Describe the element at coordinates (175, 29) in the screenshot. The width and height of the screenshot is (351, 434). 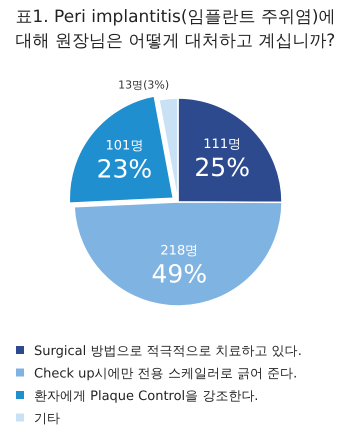
I see `title: 표1. Peri implantitis(임플란트 주위염)에 대해 원장님은 어떻게 대처하고 계십니까?` at that location.